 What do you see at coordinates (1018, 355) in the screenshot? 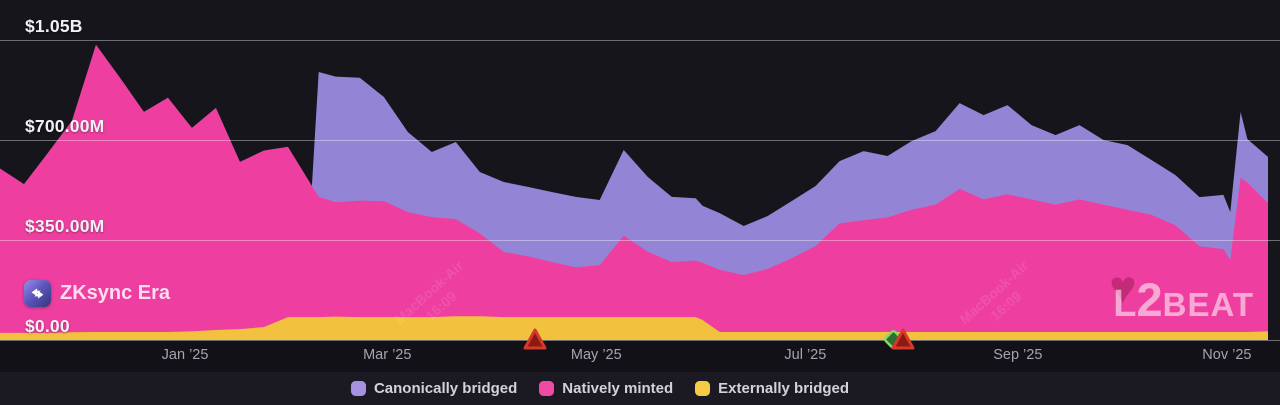
I see `x-axis-label: Sep ’25` at bounding box center [1018, 355].